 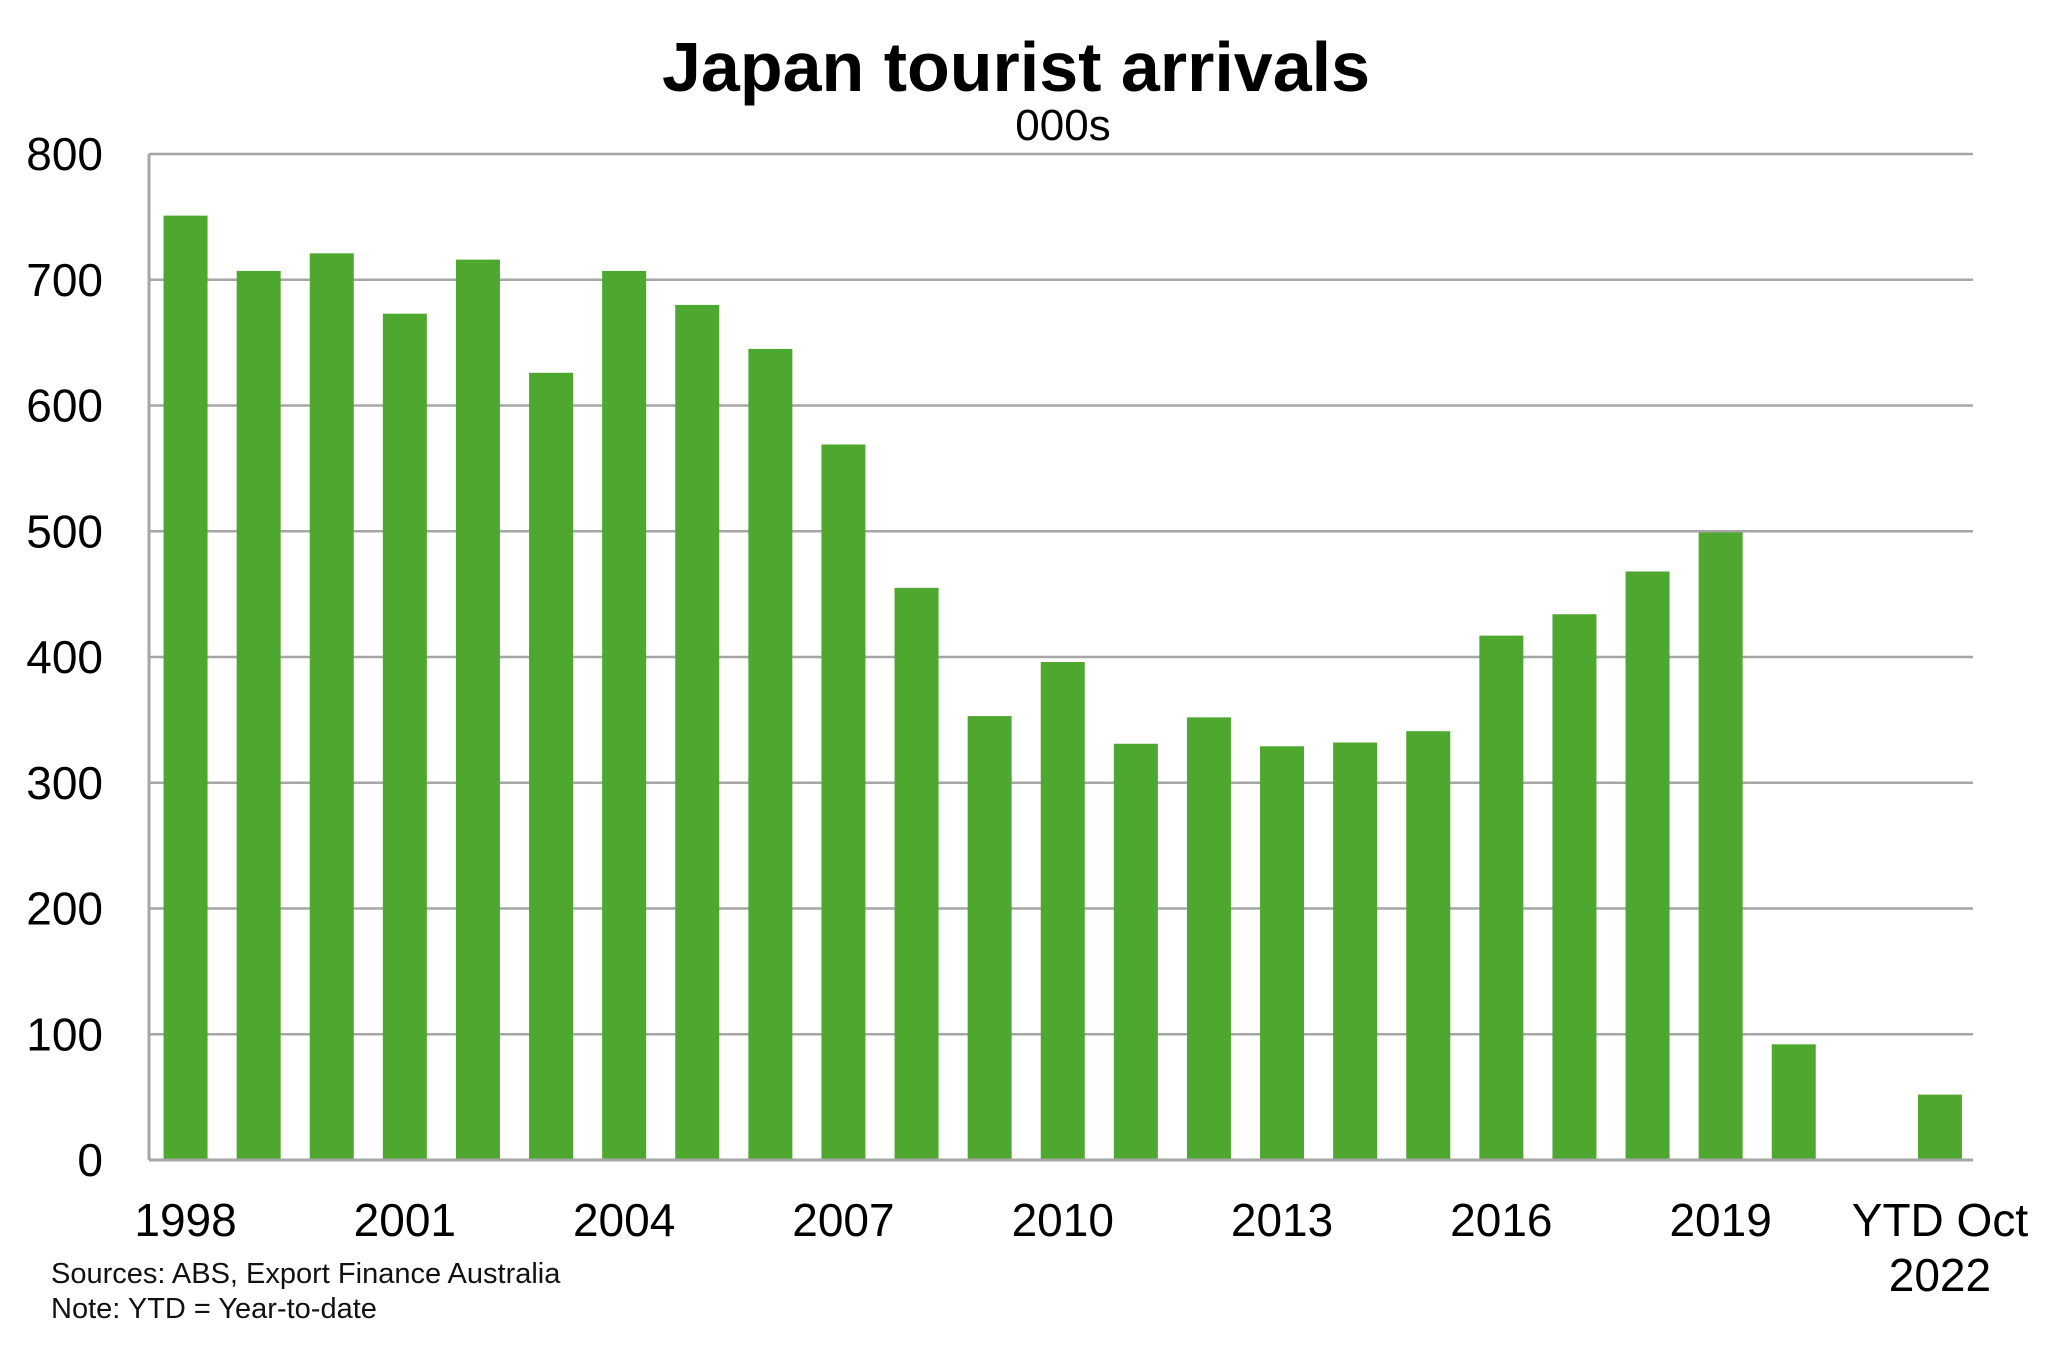 What do you see at coordinates (185, 687) in the screenshot?
I see `bar-1998` at bounding box center [185, 687].